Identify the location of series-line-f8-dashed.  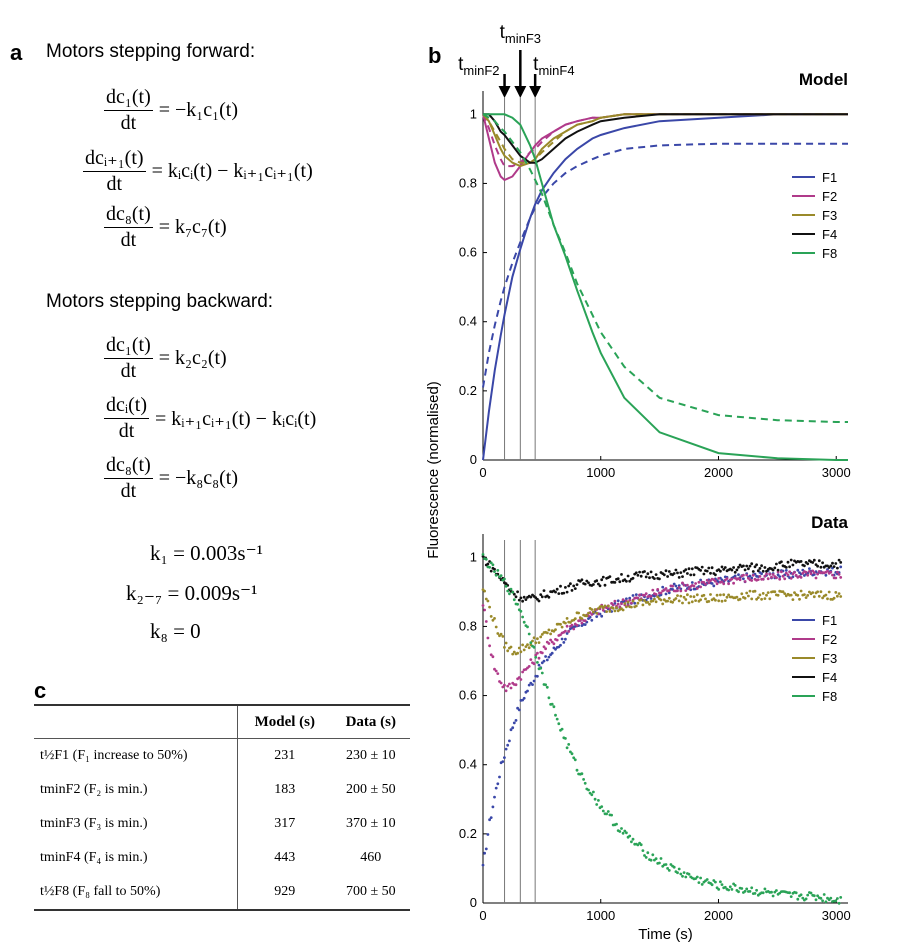
(665, 268).